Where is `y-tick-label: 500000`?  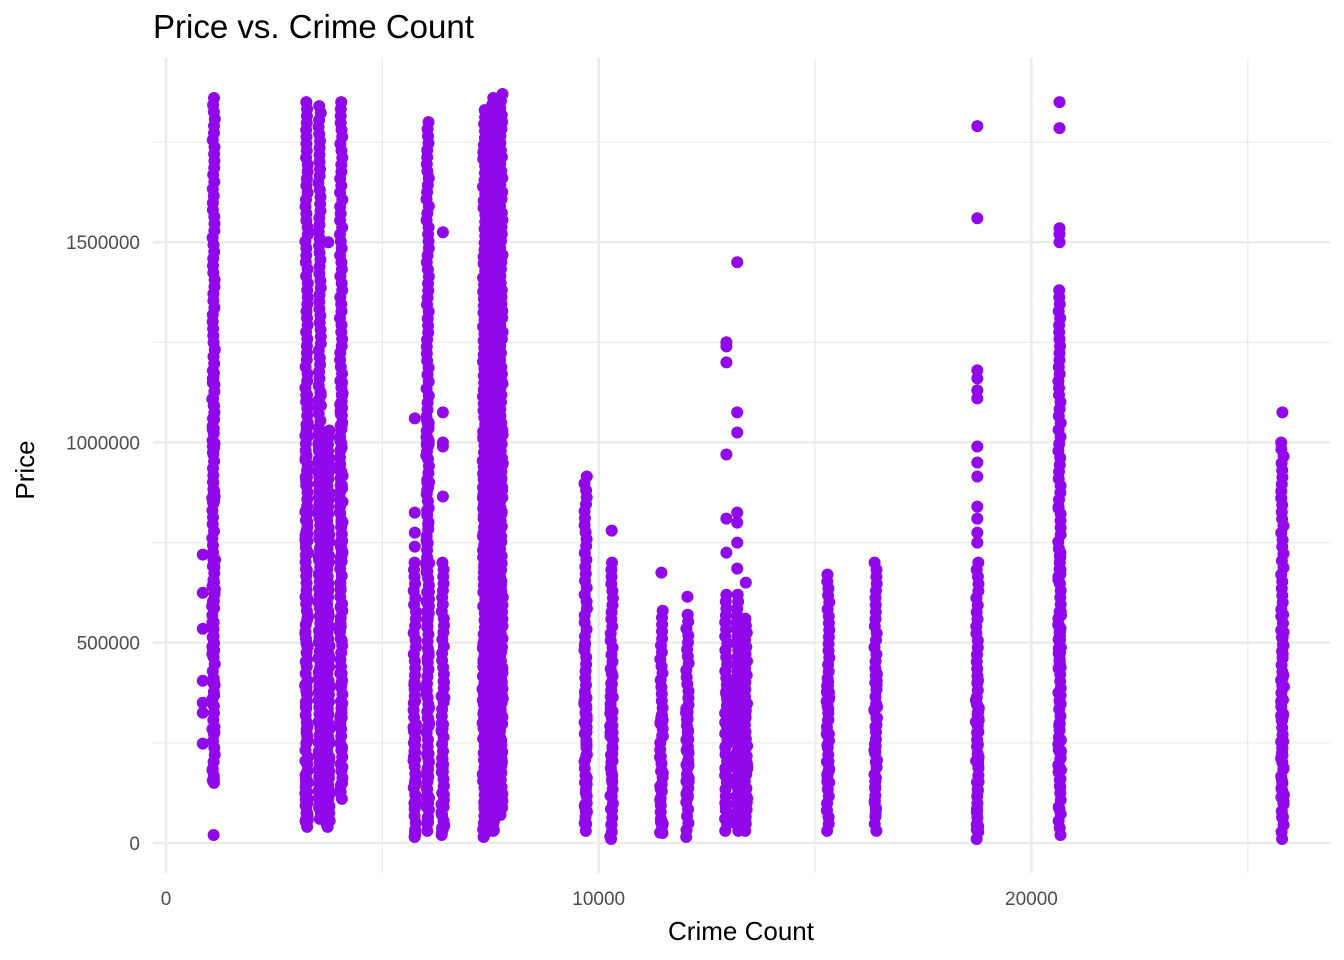 y-tick-label: 500000 is located at coordinates (108, 644).